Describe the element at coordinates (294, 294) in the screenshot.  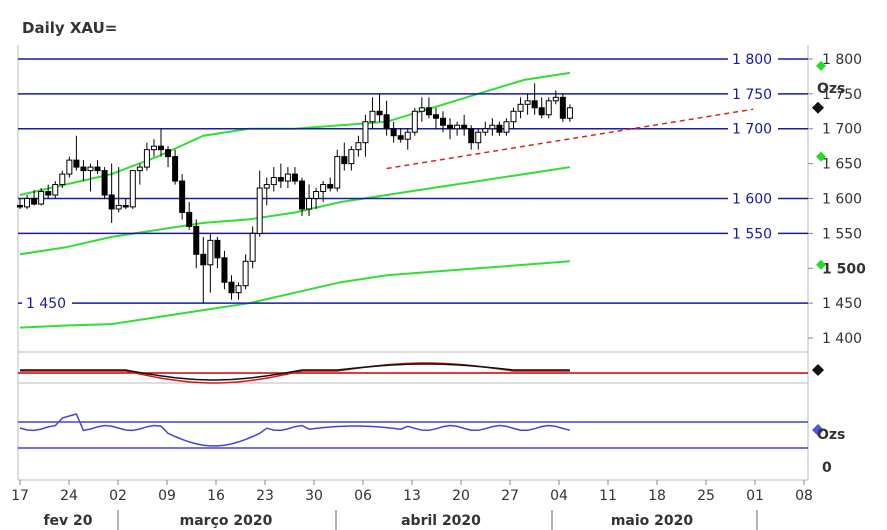
I see `envelope-lower-line` at that location.